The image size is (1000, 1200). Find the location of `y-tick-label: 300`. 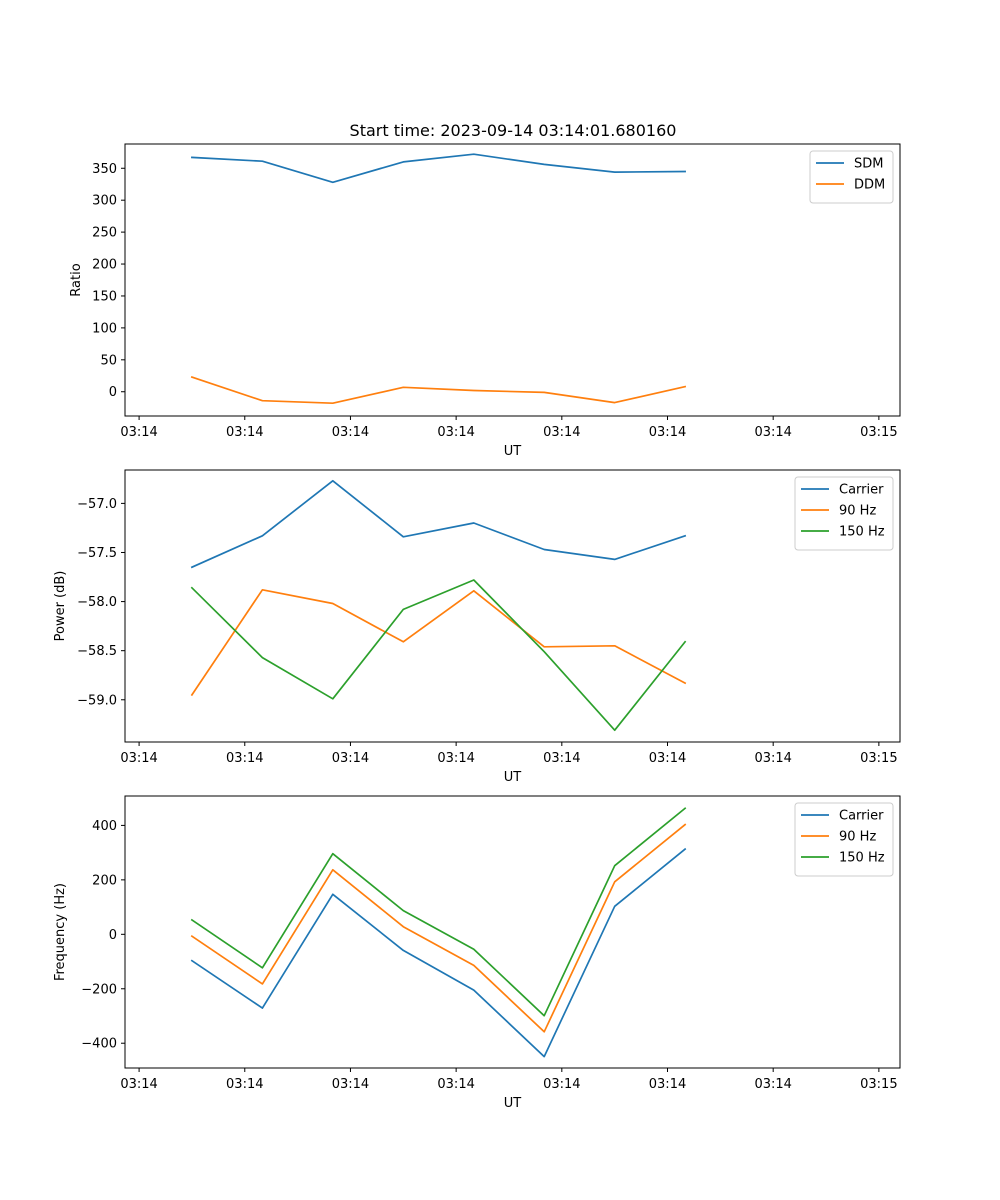

y-tick-label: 300 is located at coordinates (104, 201).